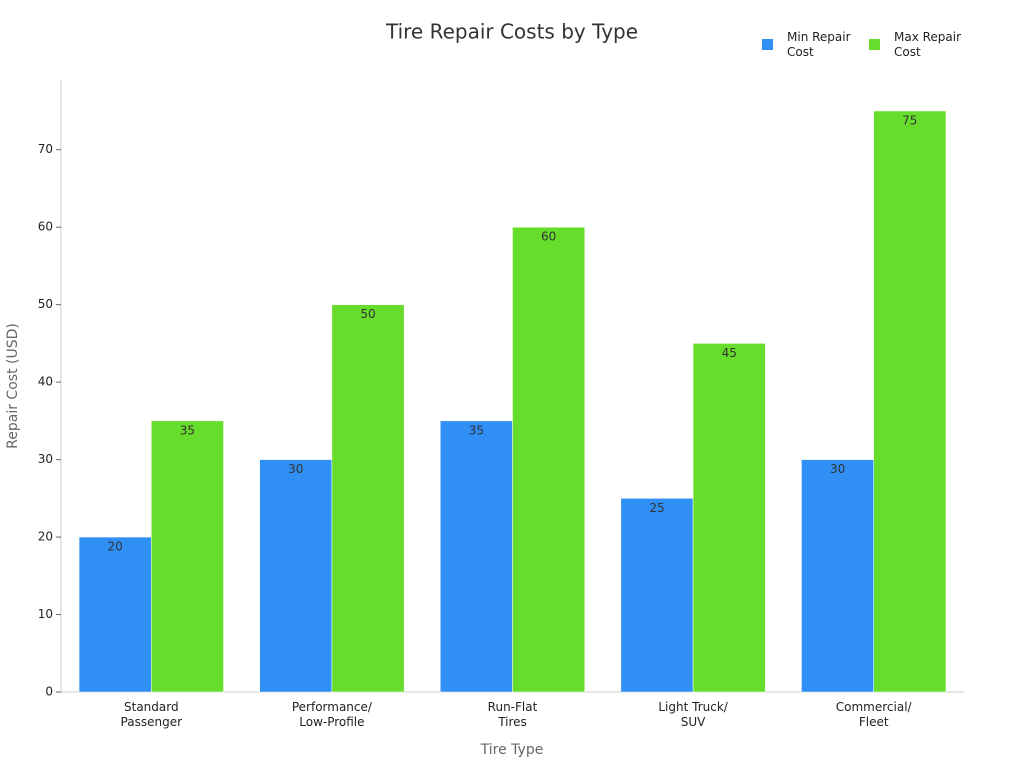 This screenshot has width=1024, height=768. What do you see at coordinates (729, 353) in the screenshot?
I see `value-label: 45` at bounding box center [729, 353].